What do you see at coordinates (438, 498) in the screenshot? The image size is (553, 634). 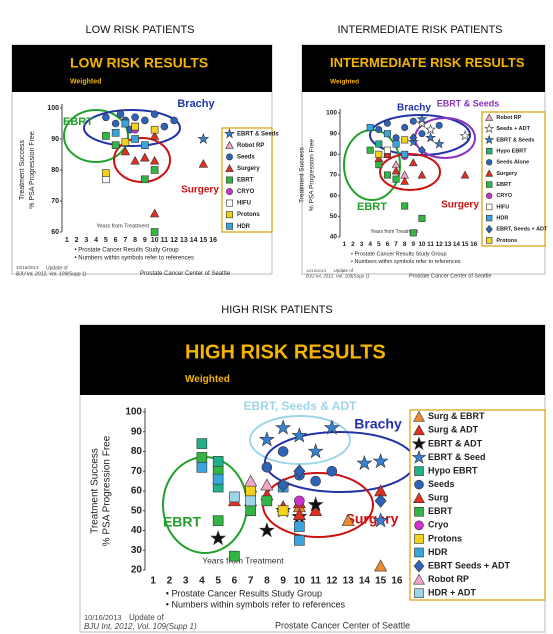 I see `legend-label: Surg` at bounding box center [438, 498].